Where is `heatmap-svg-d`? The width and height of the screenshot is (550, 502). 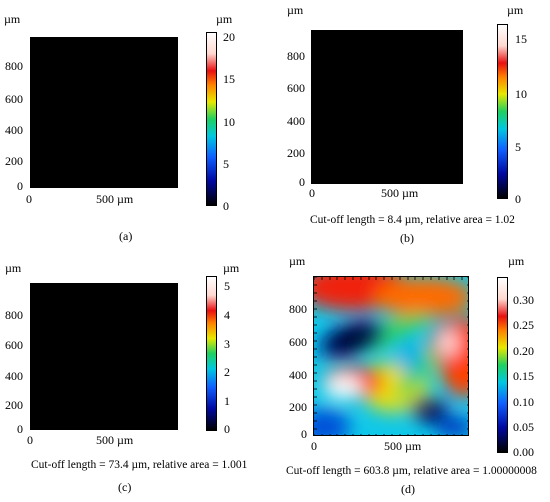
heatmap-svg-d is located at coordinates (391, 356).